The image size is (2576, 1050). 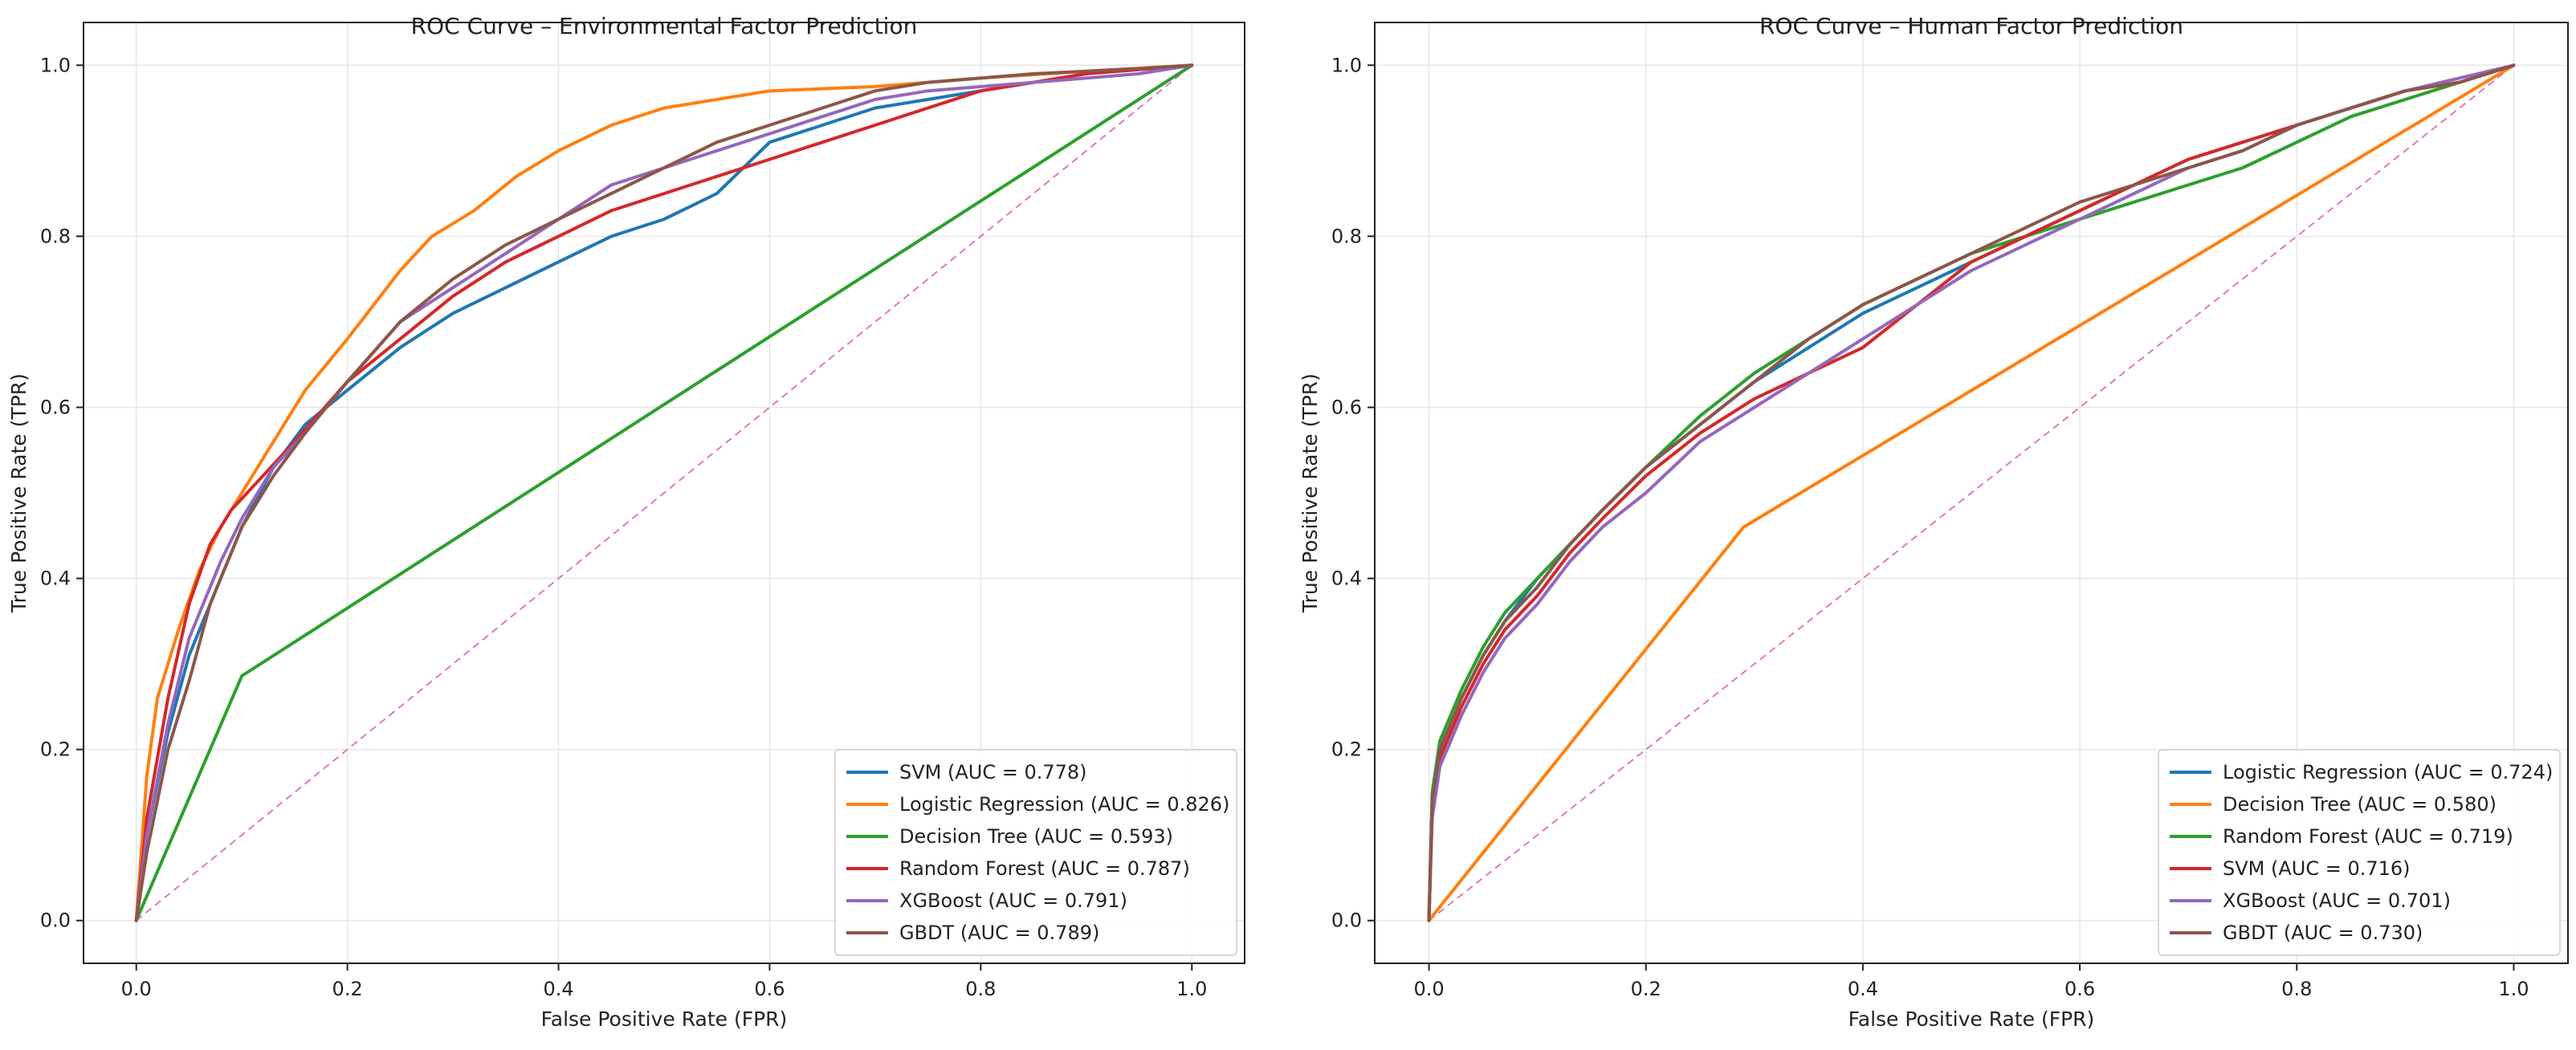 I want to click on legend-entry-1: Logistic Regression (AUC = 0.826), so click(x=1064, y=804).